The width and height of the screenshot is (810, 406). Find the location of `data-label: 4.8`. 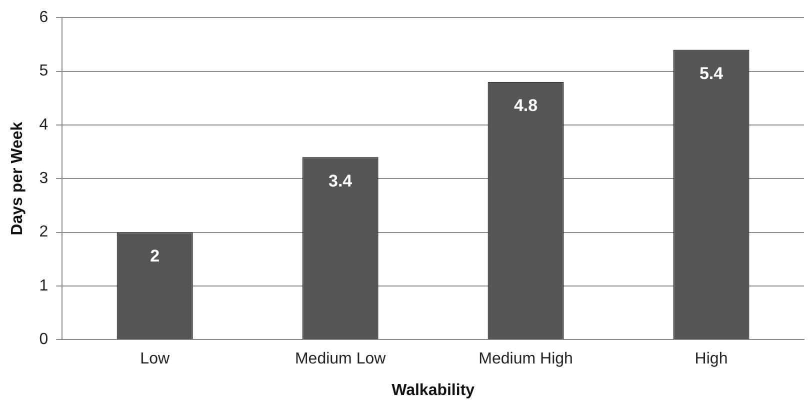

data-label: 4.8 is located at coordinates (526, 106).